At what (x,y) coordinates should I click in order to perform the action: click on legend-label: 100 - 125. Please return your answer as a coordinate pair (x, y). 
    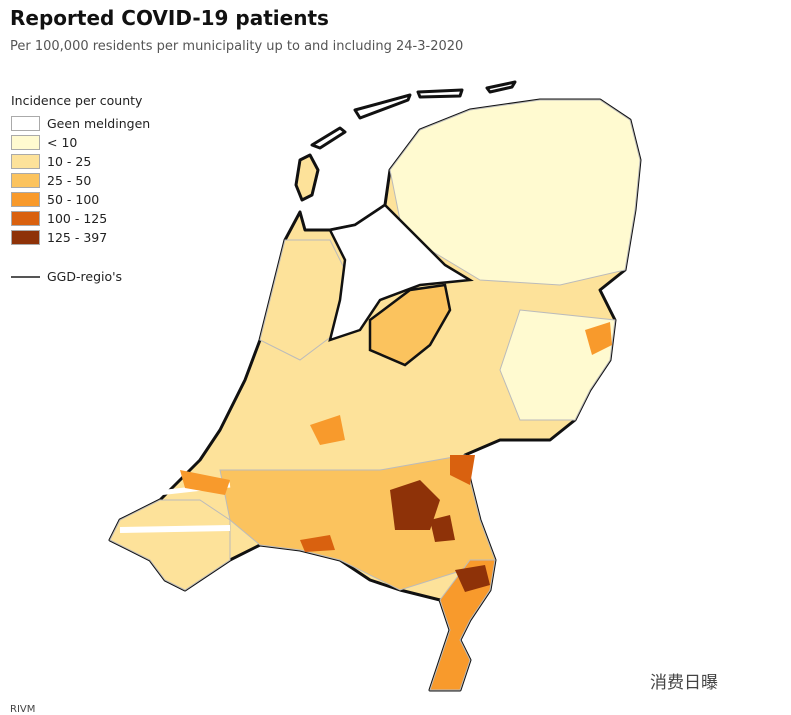
    Looking at the image, I should click on (77, 218).